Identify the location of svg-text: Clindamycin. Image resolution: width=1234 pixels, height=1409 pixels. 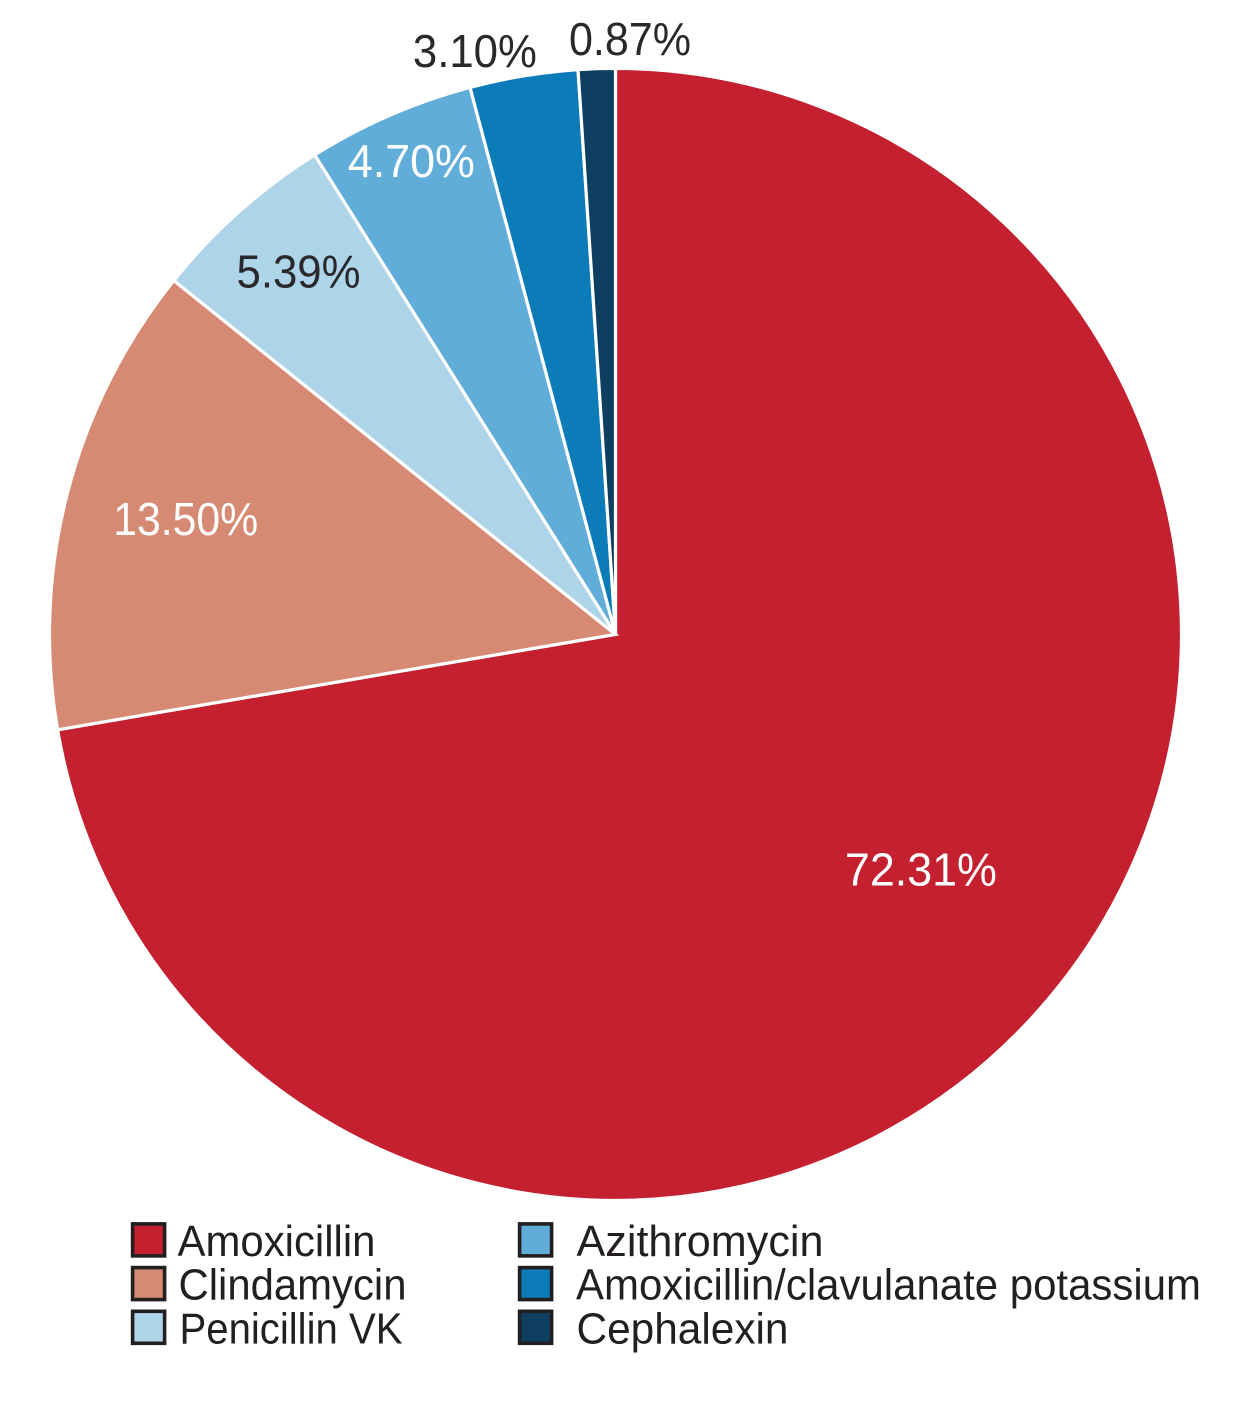
(293, 1285).